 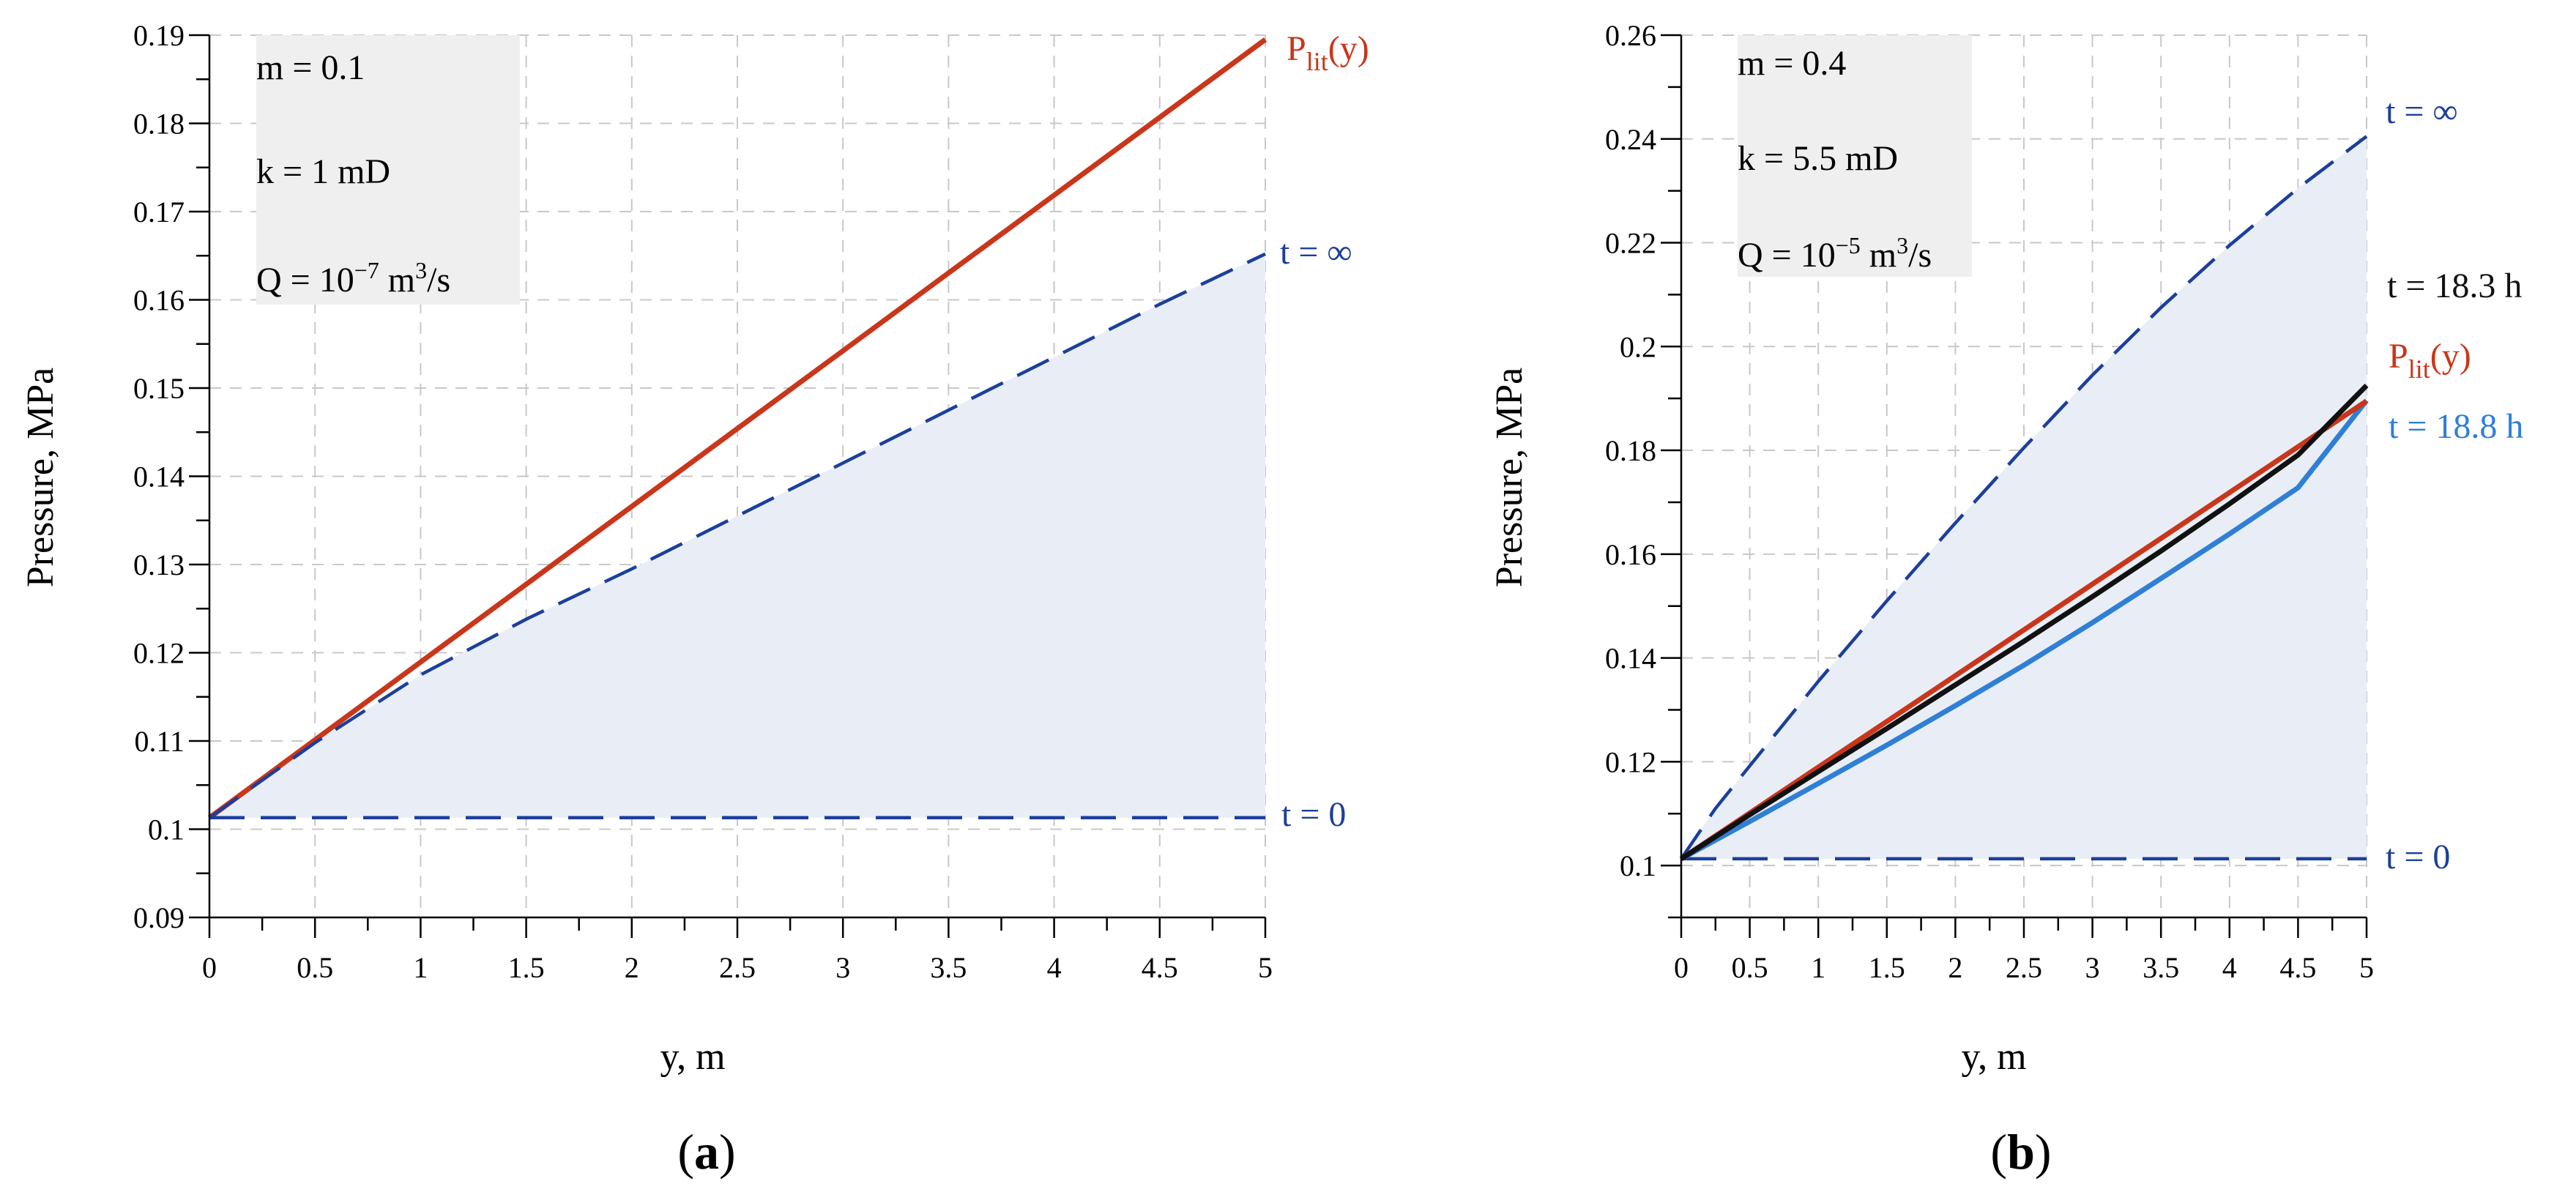 What do you see at coordinates (2229, 967) in the screenshot?
I see `chart-b-x-tick-label: 4` at bounding box center [2229, 967].